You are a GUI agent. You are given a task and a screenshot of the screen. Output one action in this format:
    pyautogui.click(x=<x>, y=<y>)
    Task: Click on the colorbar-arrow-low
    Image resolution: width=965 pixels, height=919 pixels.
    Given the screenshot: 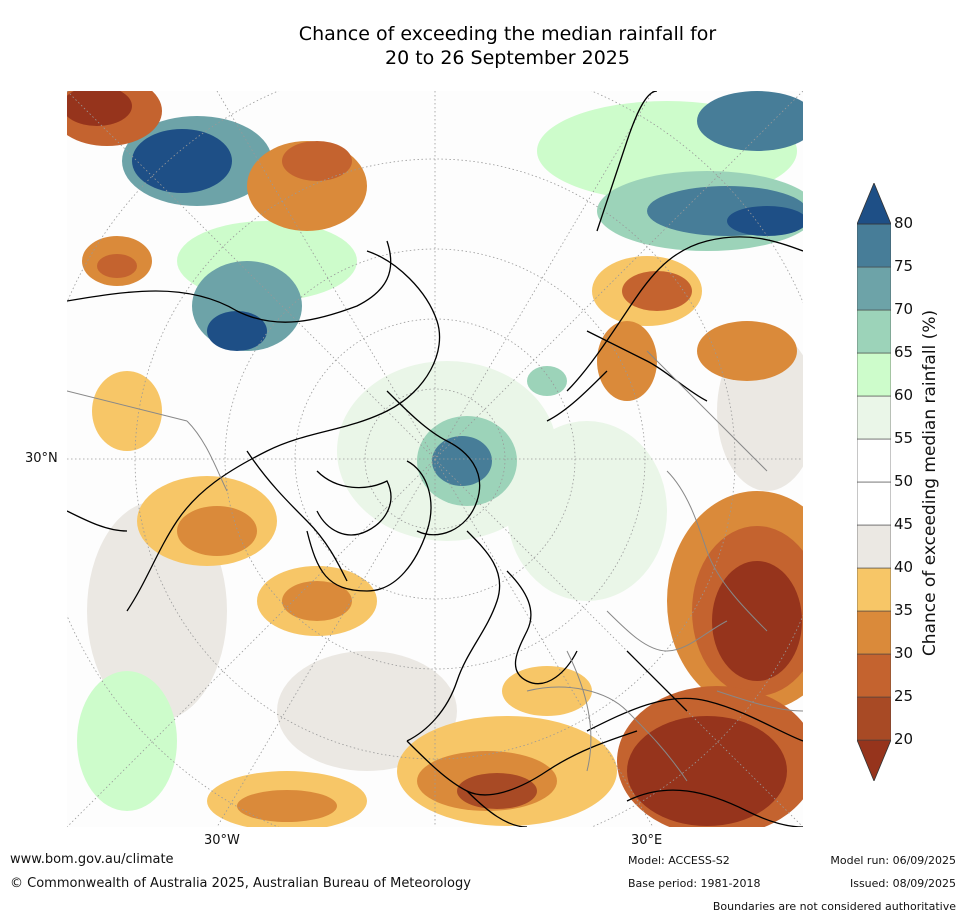 What is the action you would take?
    pyautogui.click(x=874, y=760)
    